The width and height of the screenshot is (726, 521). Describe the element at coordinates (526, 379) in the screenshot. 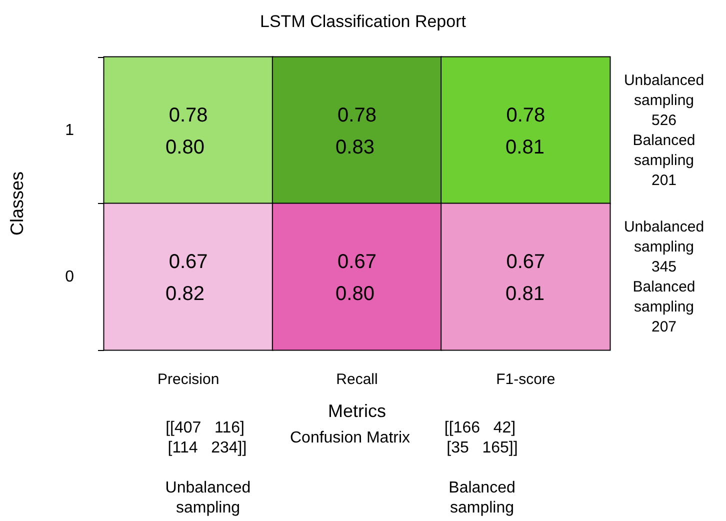

I see `x-tick-label: F1-score` at that location.